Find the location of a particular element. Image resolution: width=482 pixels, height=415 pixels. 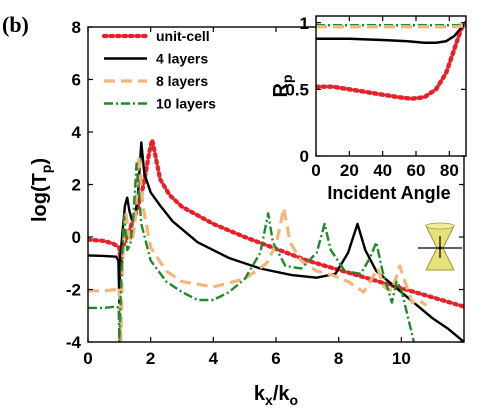

main-x-tick-label: 10 is located at coordinates (401, 358).